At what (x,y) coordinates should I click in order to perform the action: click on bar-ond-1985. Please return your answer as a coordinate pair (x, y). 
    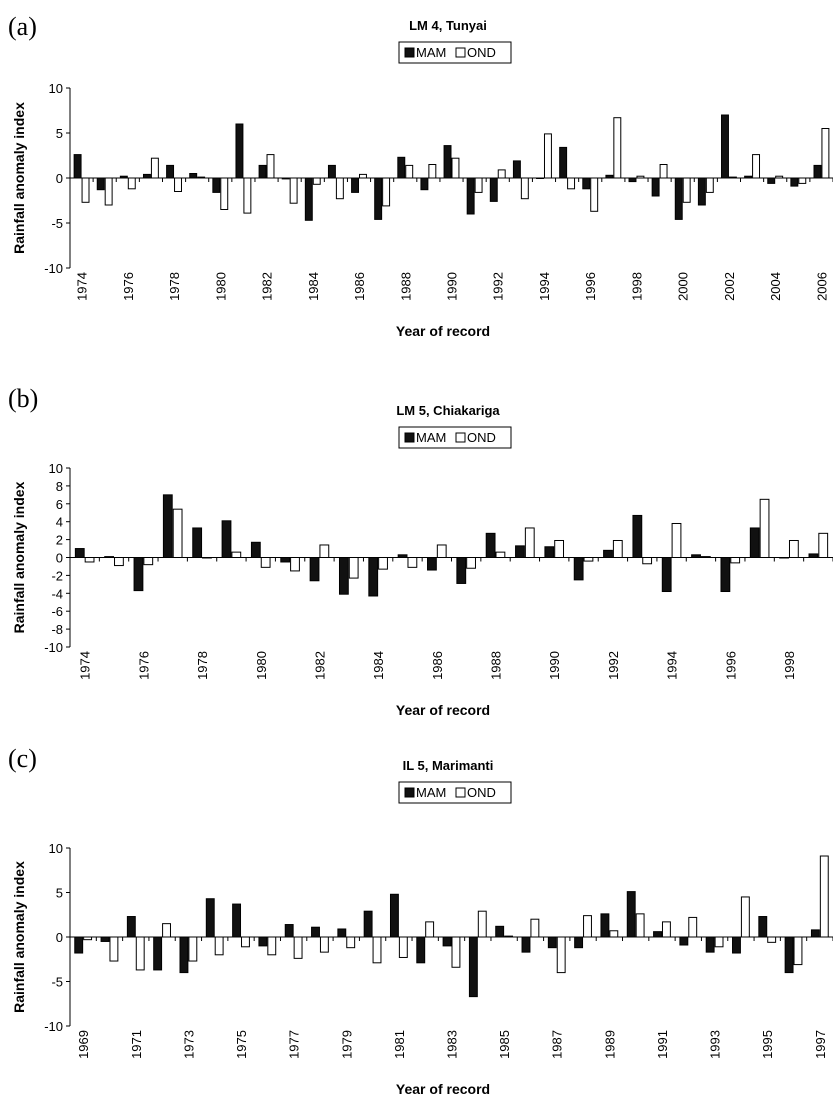
    Looking at the image, I should click on (339, 188).